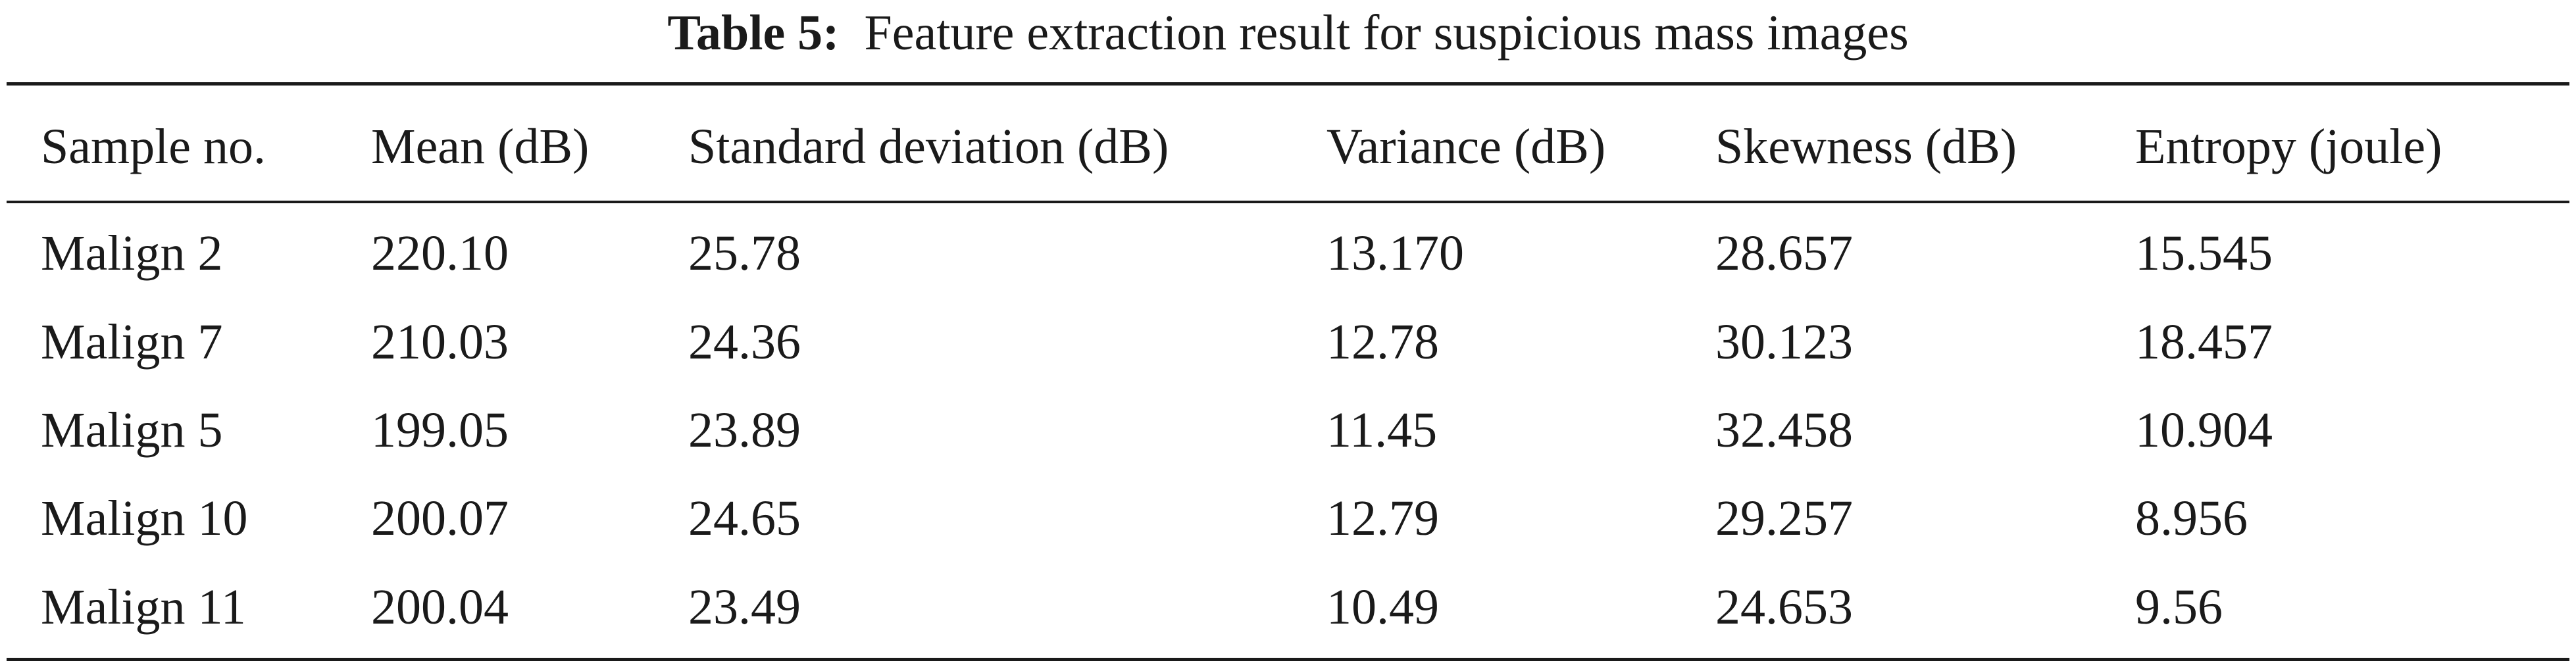 The height and width of the screenshot is (667, 2576). I want to click on cell-entropy: 18.457, so click(2204, 342).